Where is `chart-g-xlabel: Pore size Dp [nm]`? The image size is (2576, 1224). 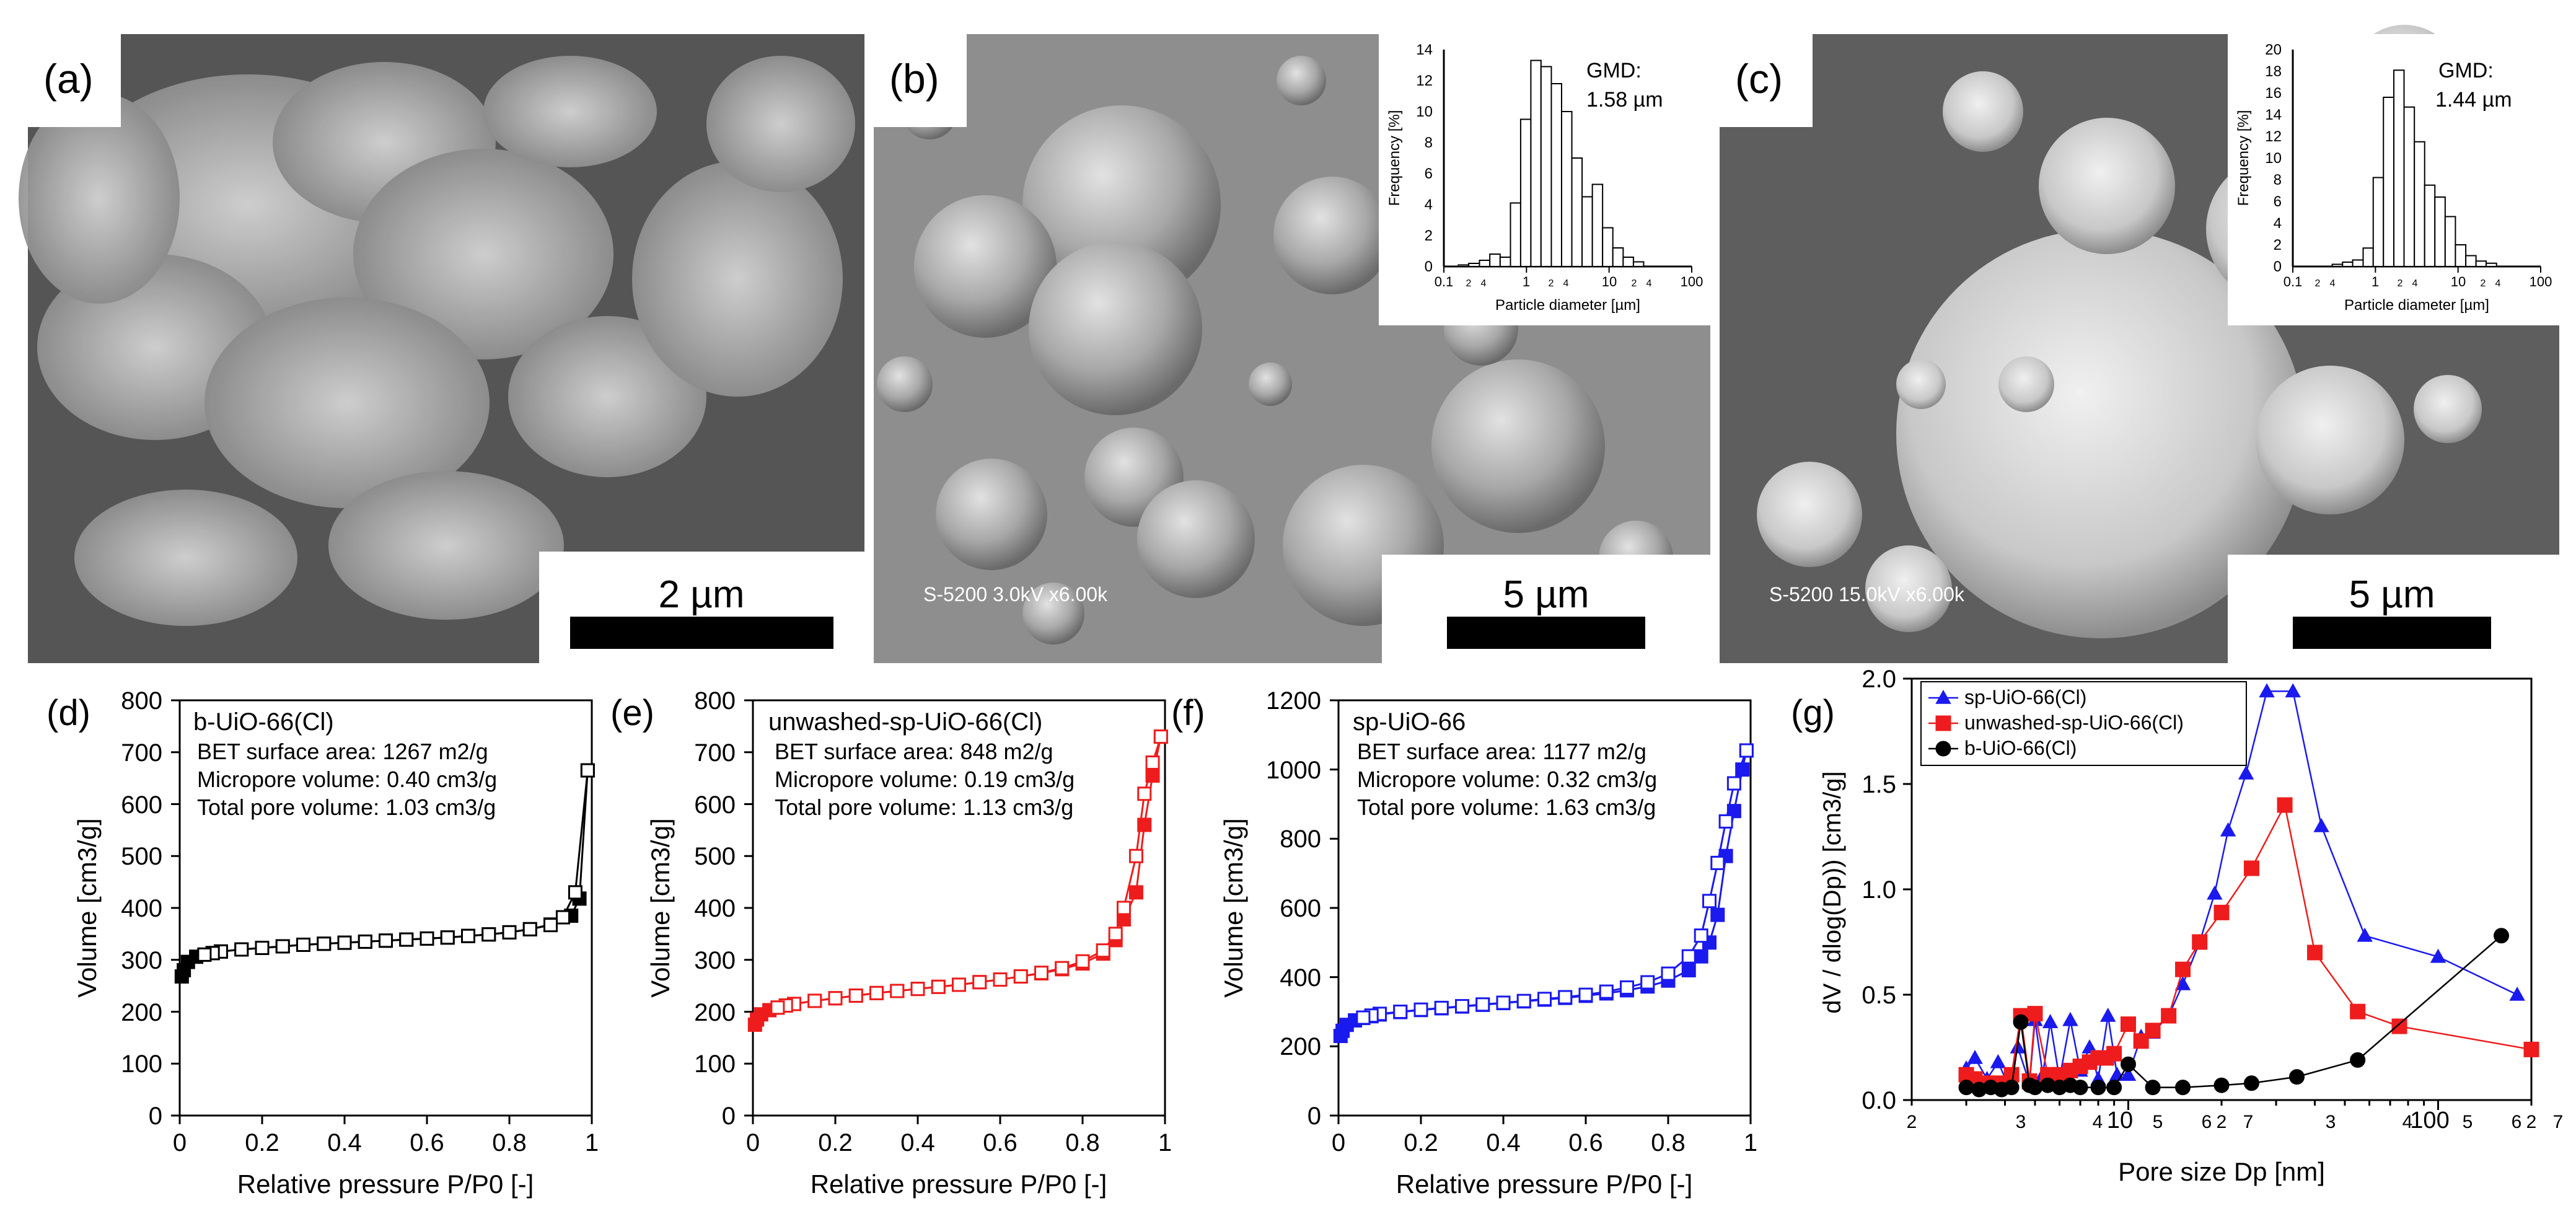
chart-g-xlabel: Pore size Dp [nm] is located at coordinates (2221, 1171).